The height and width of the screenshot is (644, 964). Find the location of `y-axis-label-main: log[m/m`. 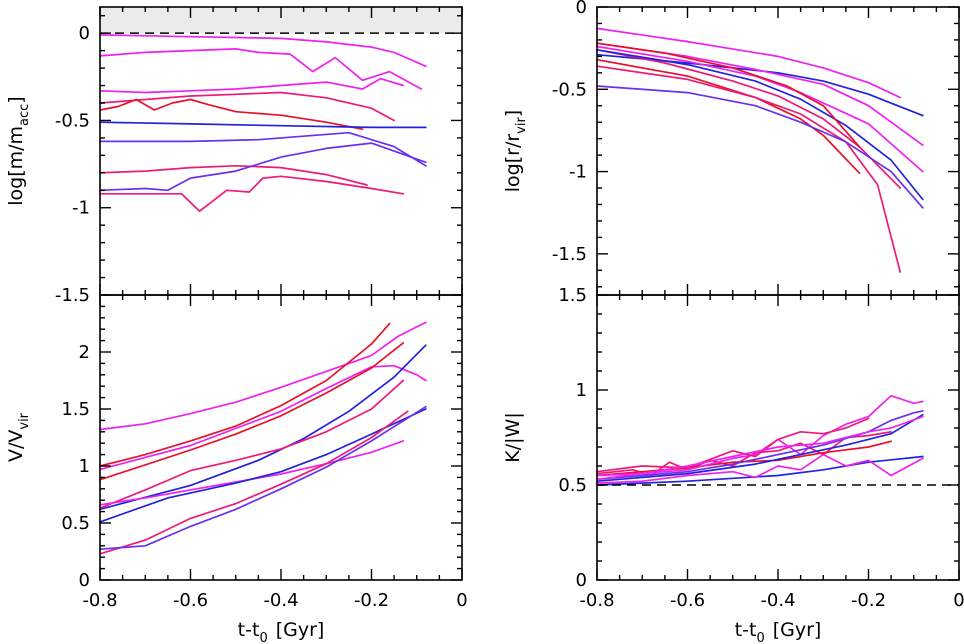

y-axis-label-main: log[m/m is located at coordinates (16, 166).